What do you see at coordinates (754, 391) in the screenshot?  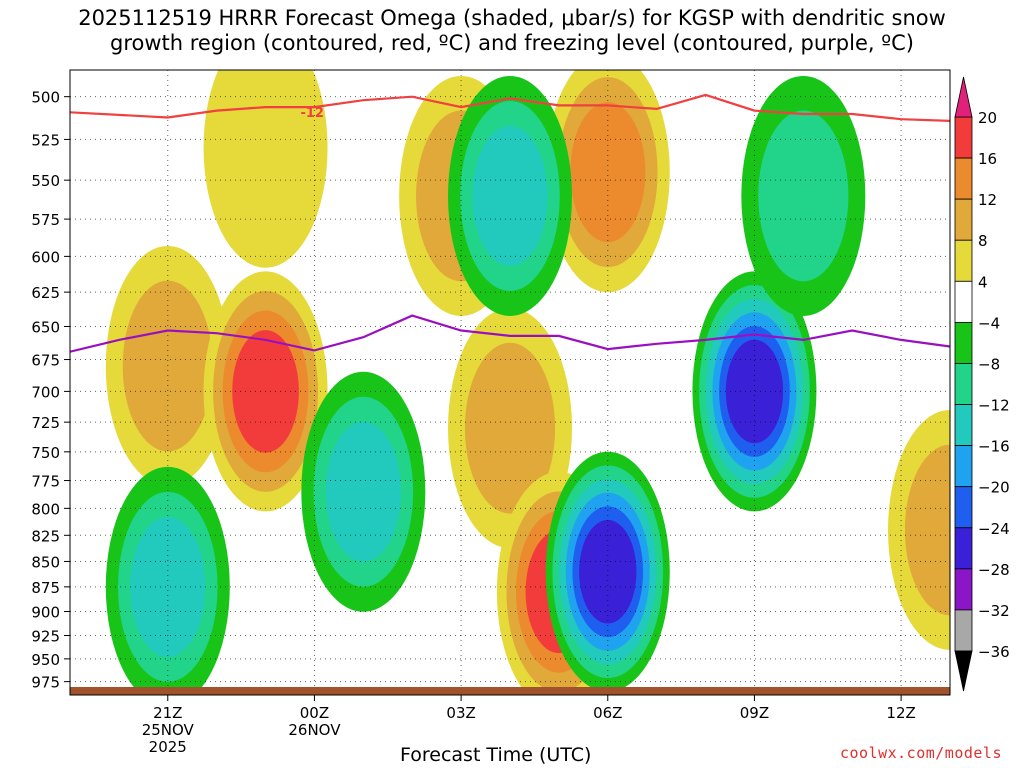 I see `omega-region-11-level` at bounding box center [754, 391].